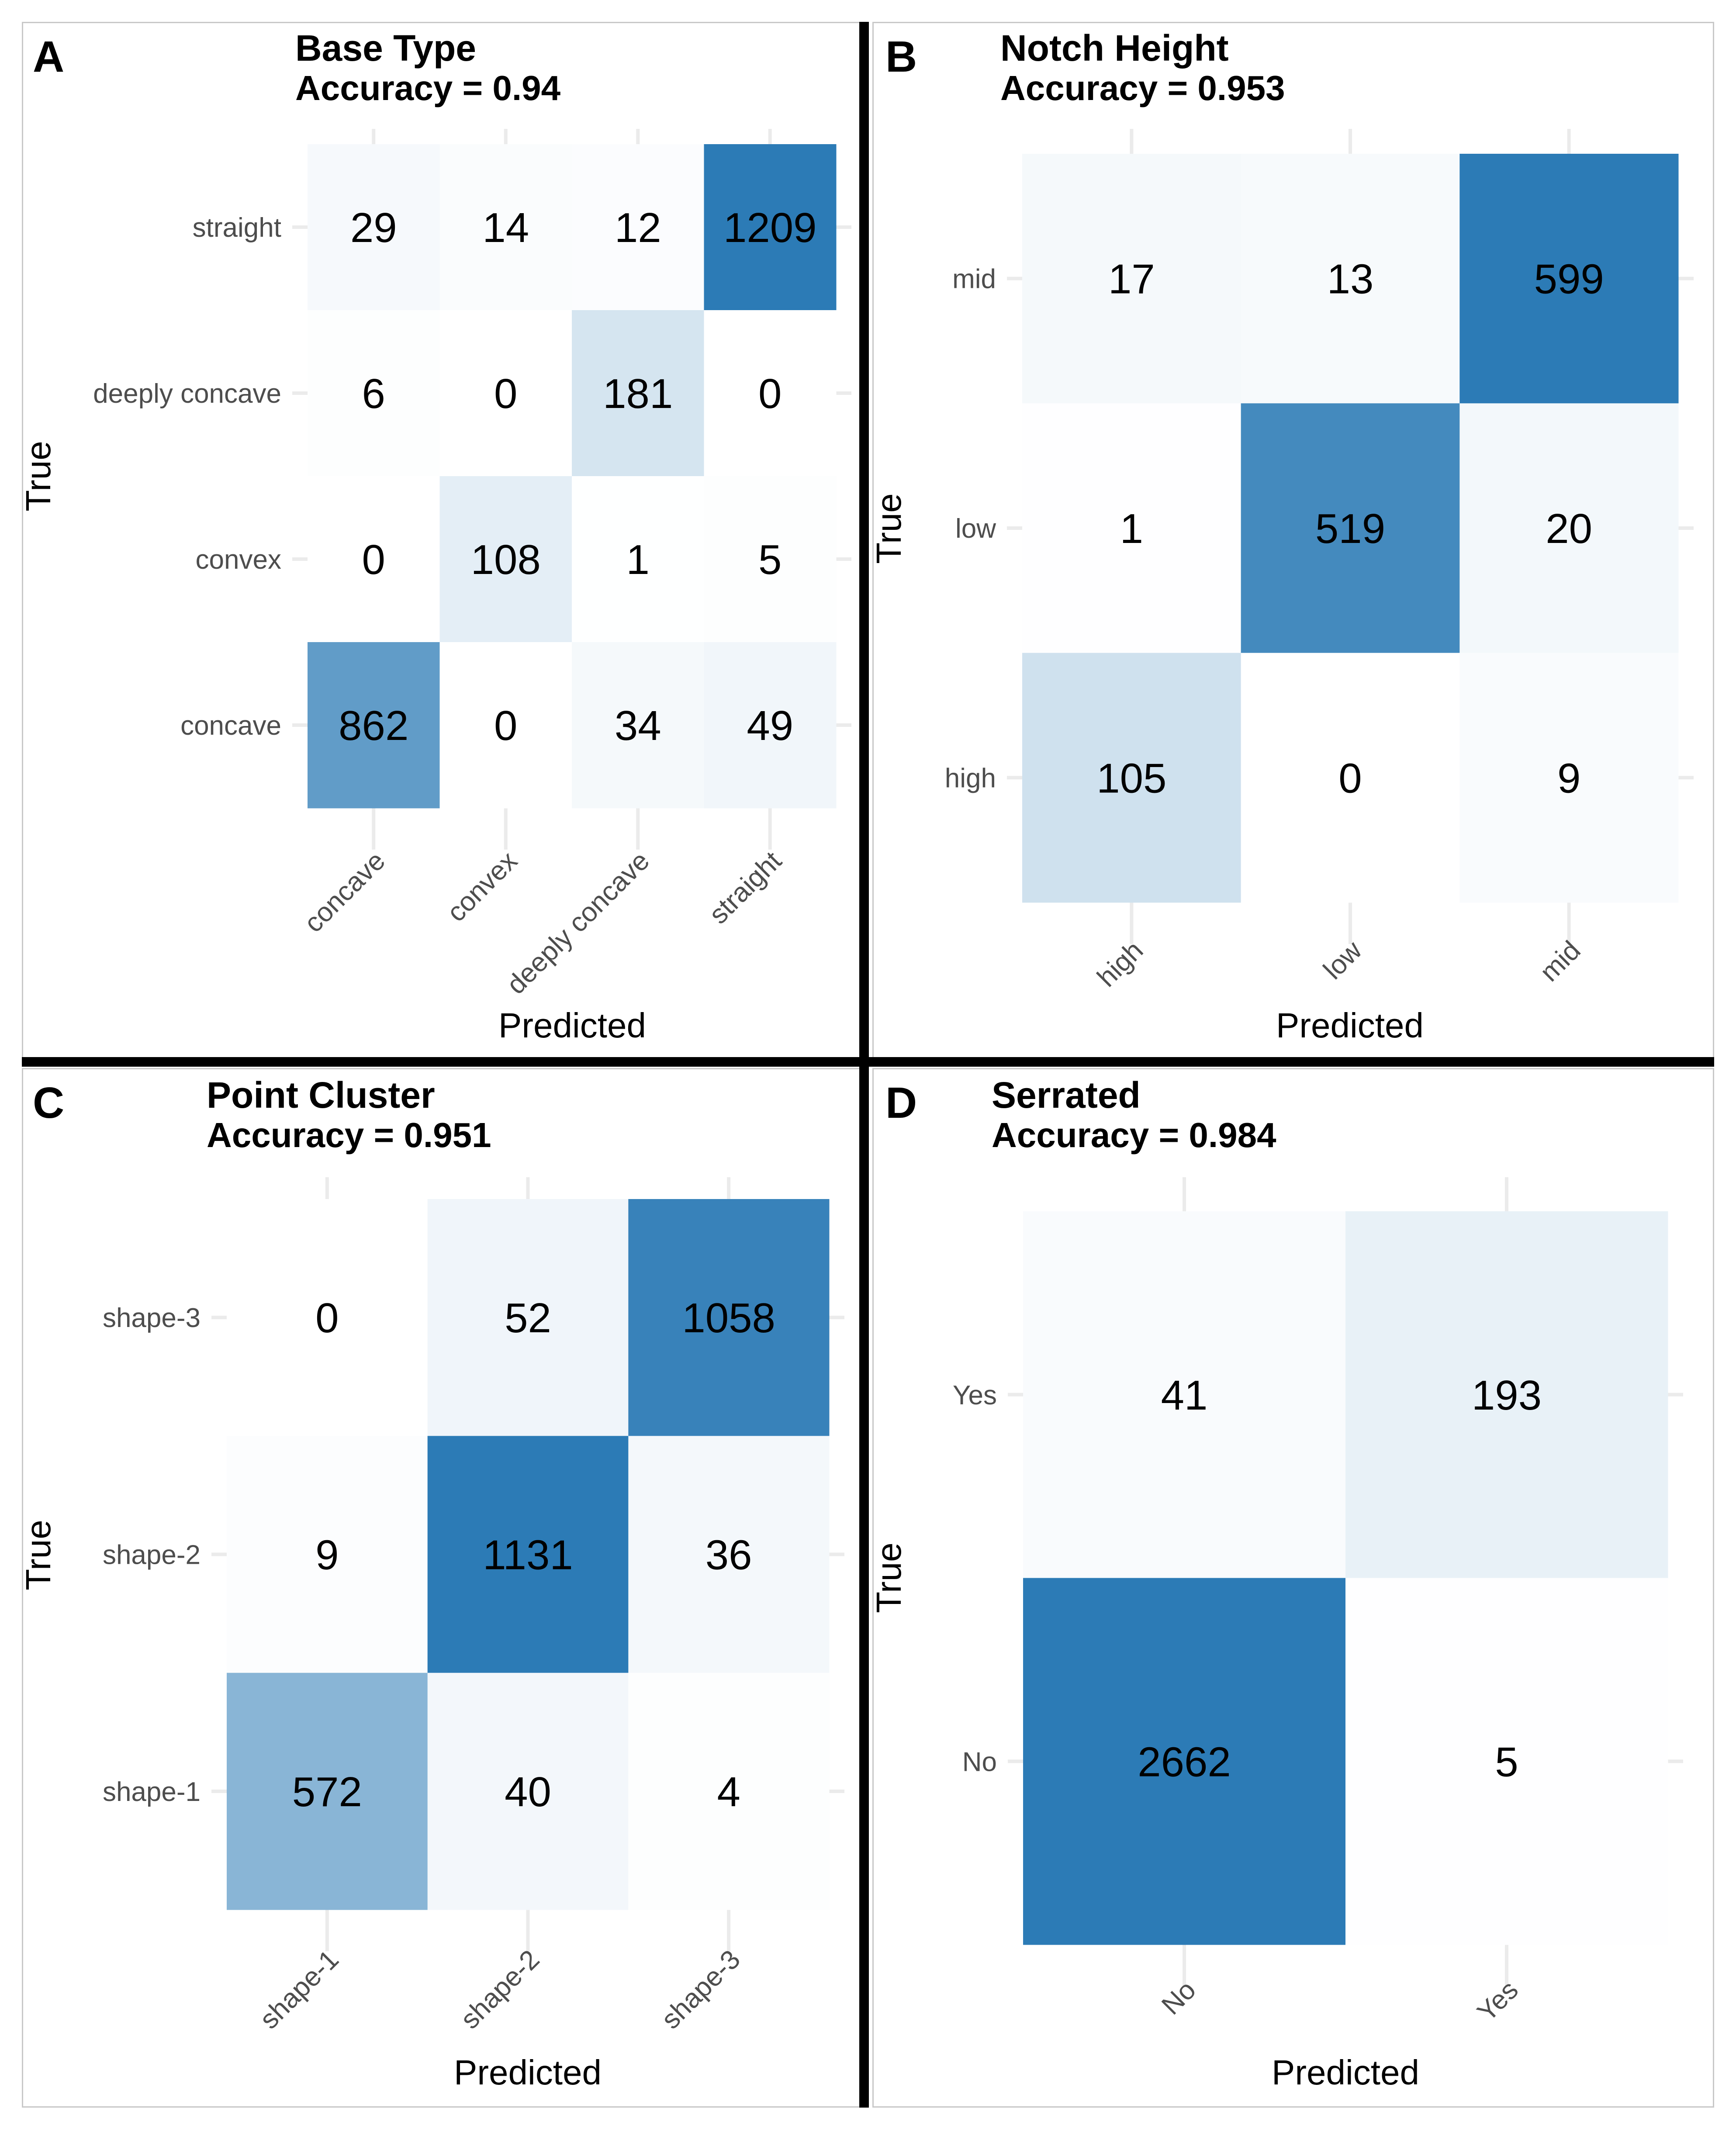  I want to click on cell-count-label: 108, so click(506, 559).